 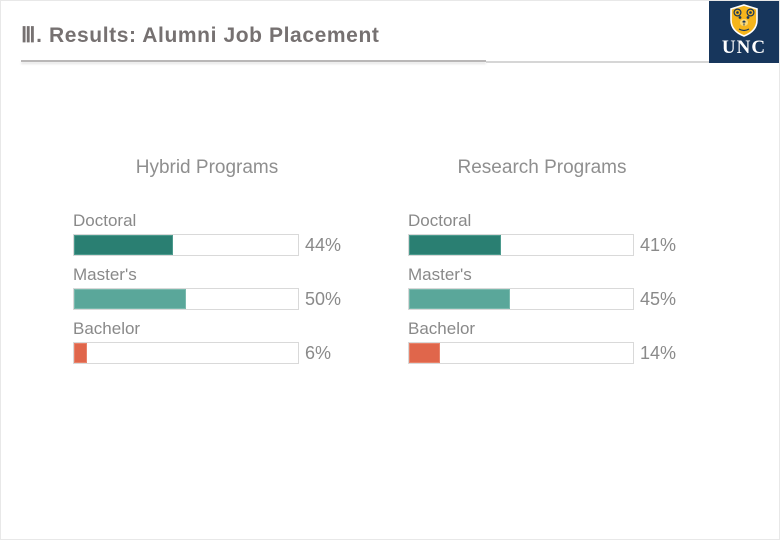 I want to click on bar-row-masters: Master's 45%, so click(x=542, y=287).